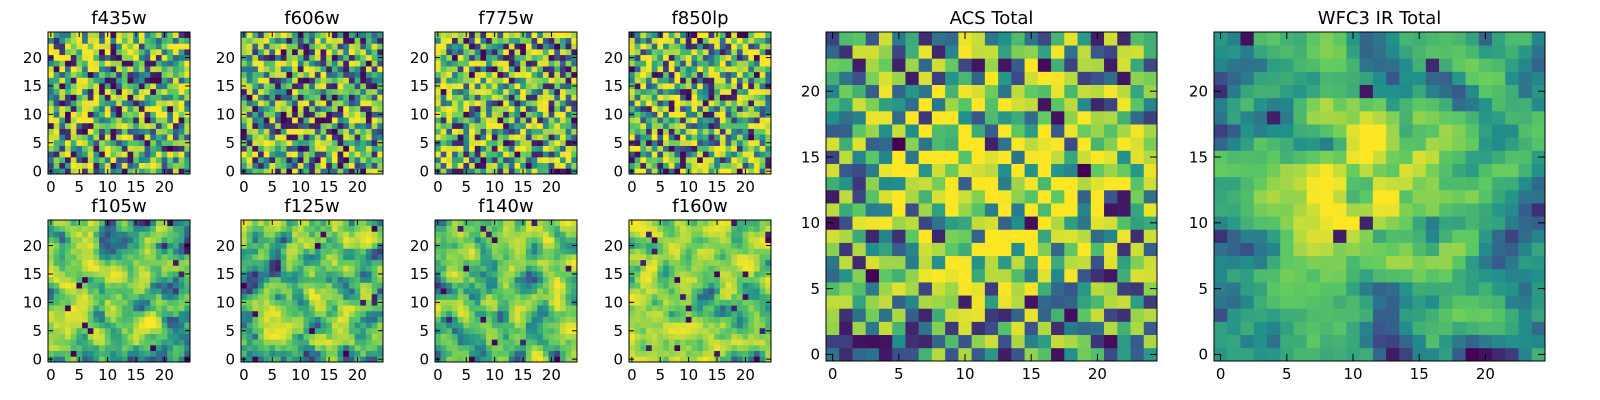 This screenshot has height=400, width=1600. What do you see at coordinates (700, 103) in the screenshot?
I see `axes-frame` at bounding box center [700, 103].